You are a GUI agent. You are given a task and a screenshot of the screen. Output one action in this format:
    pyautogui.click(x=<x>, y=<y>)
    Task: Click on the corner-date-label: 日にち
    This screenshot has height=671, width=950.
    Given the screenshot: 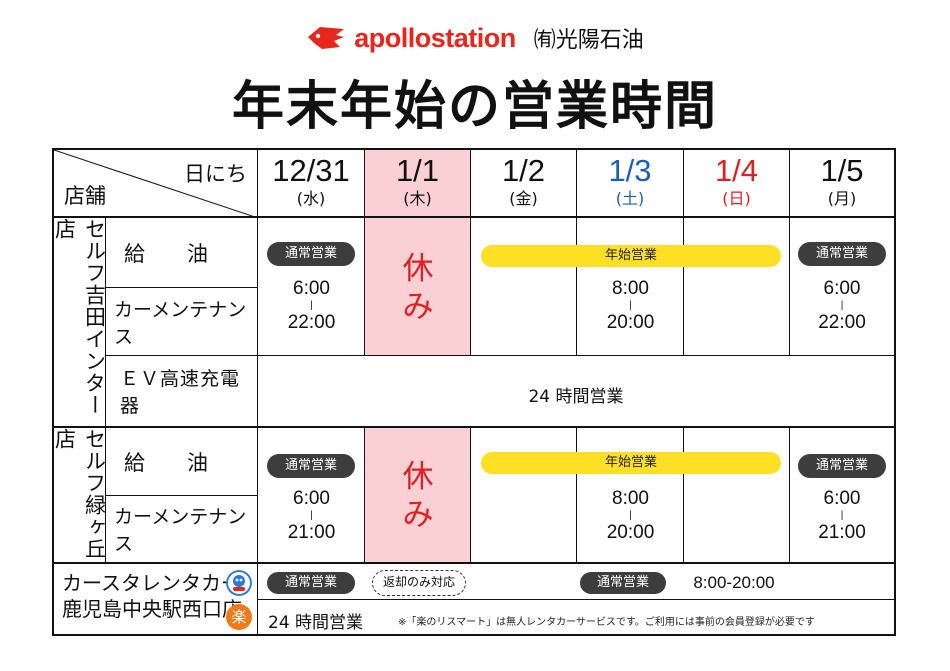 What is the action you would take?
    pyautogui.click(x=215, y=174)
    